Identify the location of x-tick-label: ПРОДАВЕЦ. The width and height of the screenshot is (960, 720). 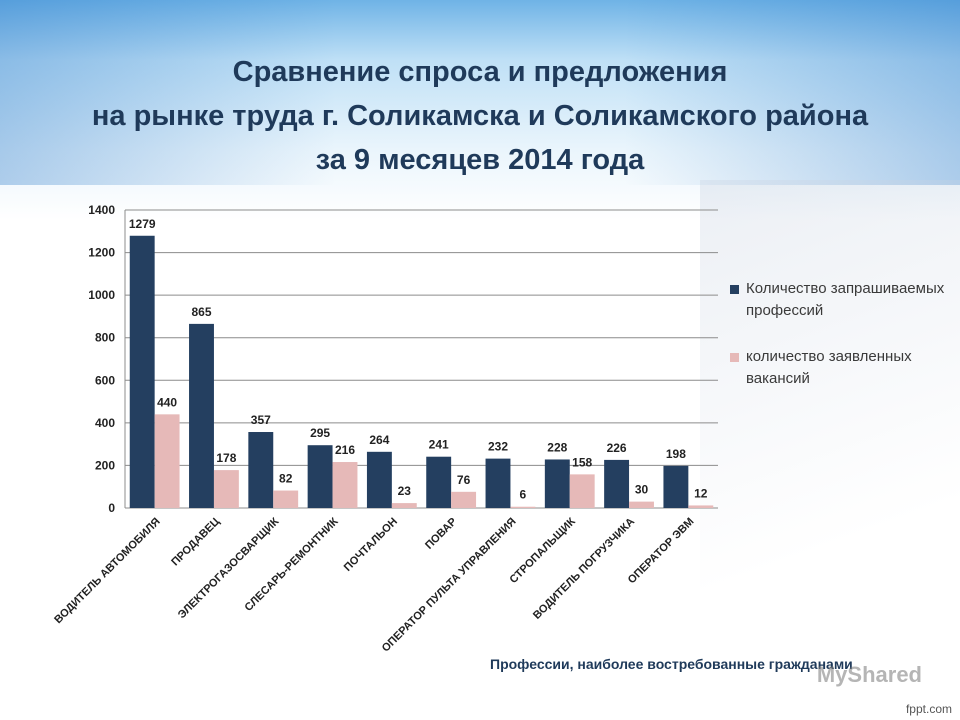
(195, 542).